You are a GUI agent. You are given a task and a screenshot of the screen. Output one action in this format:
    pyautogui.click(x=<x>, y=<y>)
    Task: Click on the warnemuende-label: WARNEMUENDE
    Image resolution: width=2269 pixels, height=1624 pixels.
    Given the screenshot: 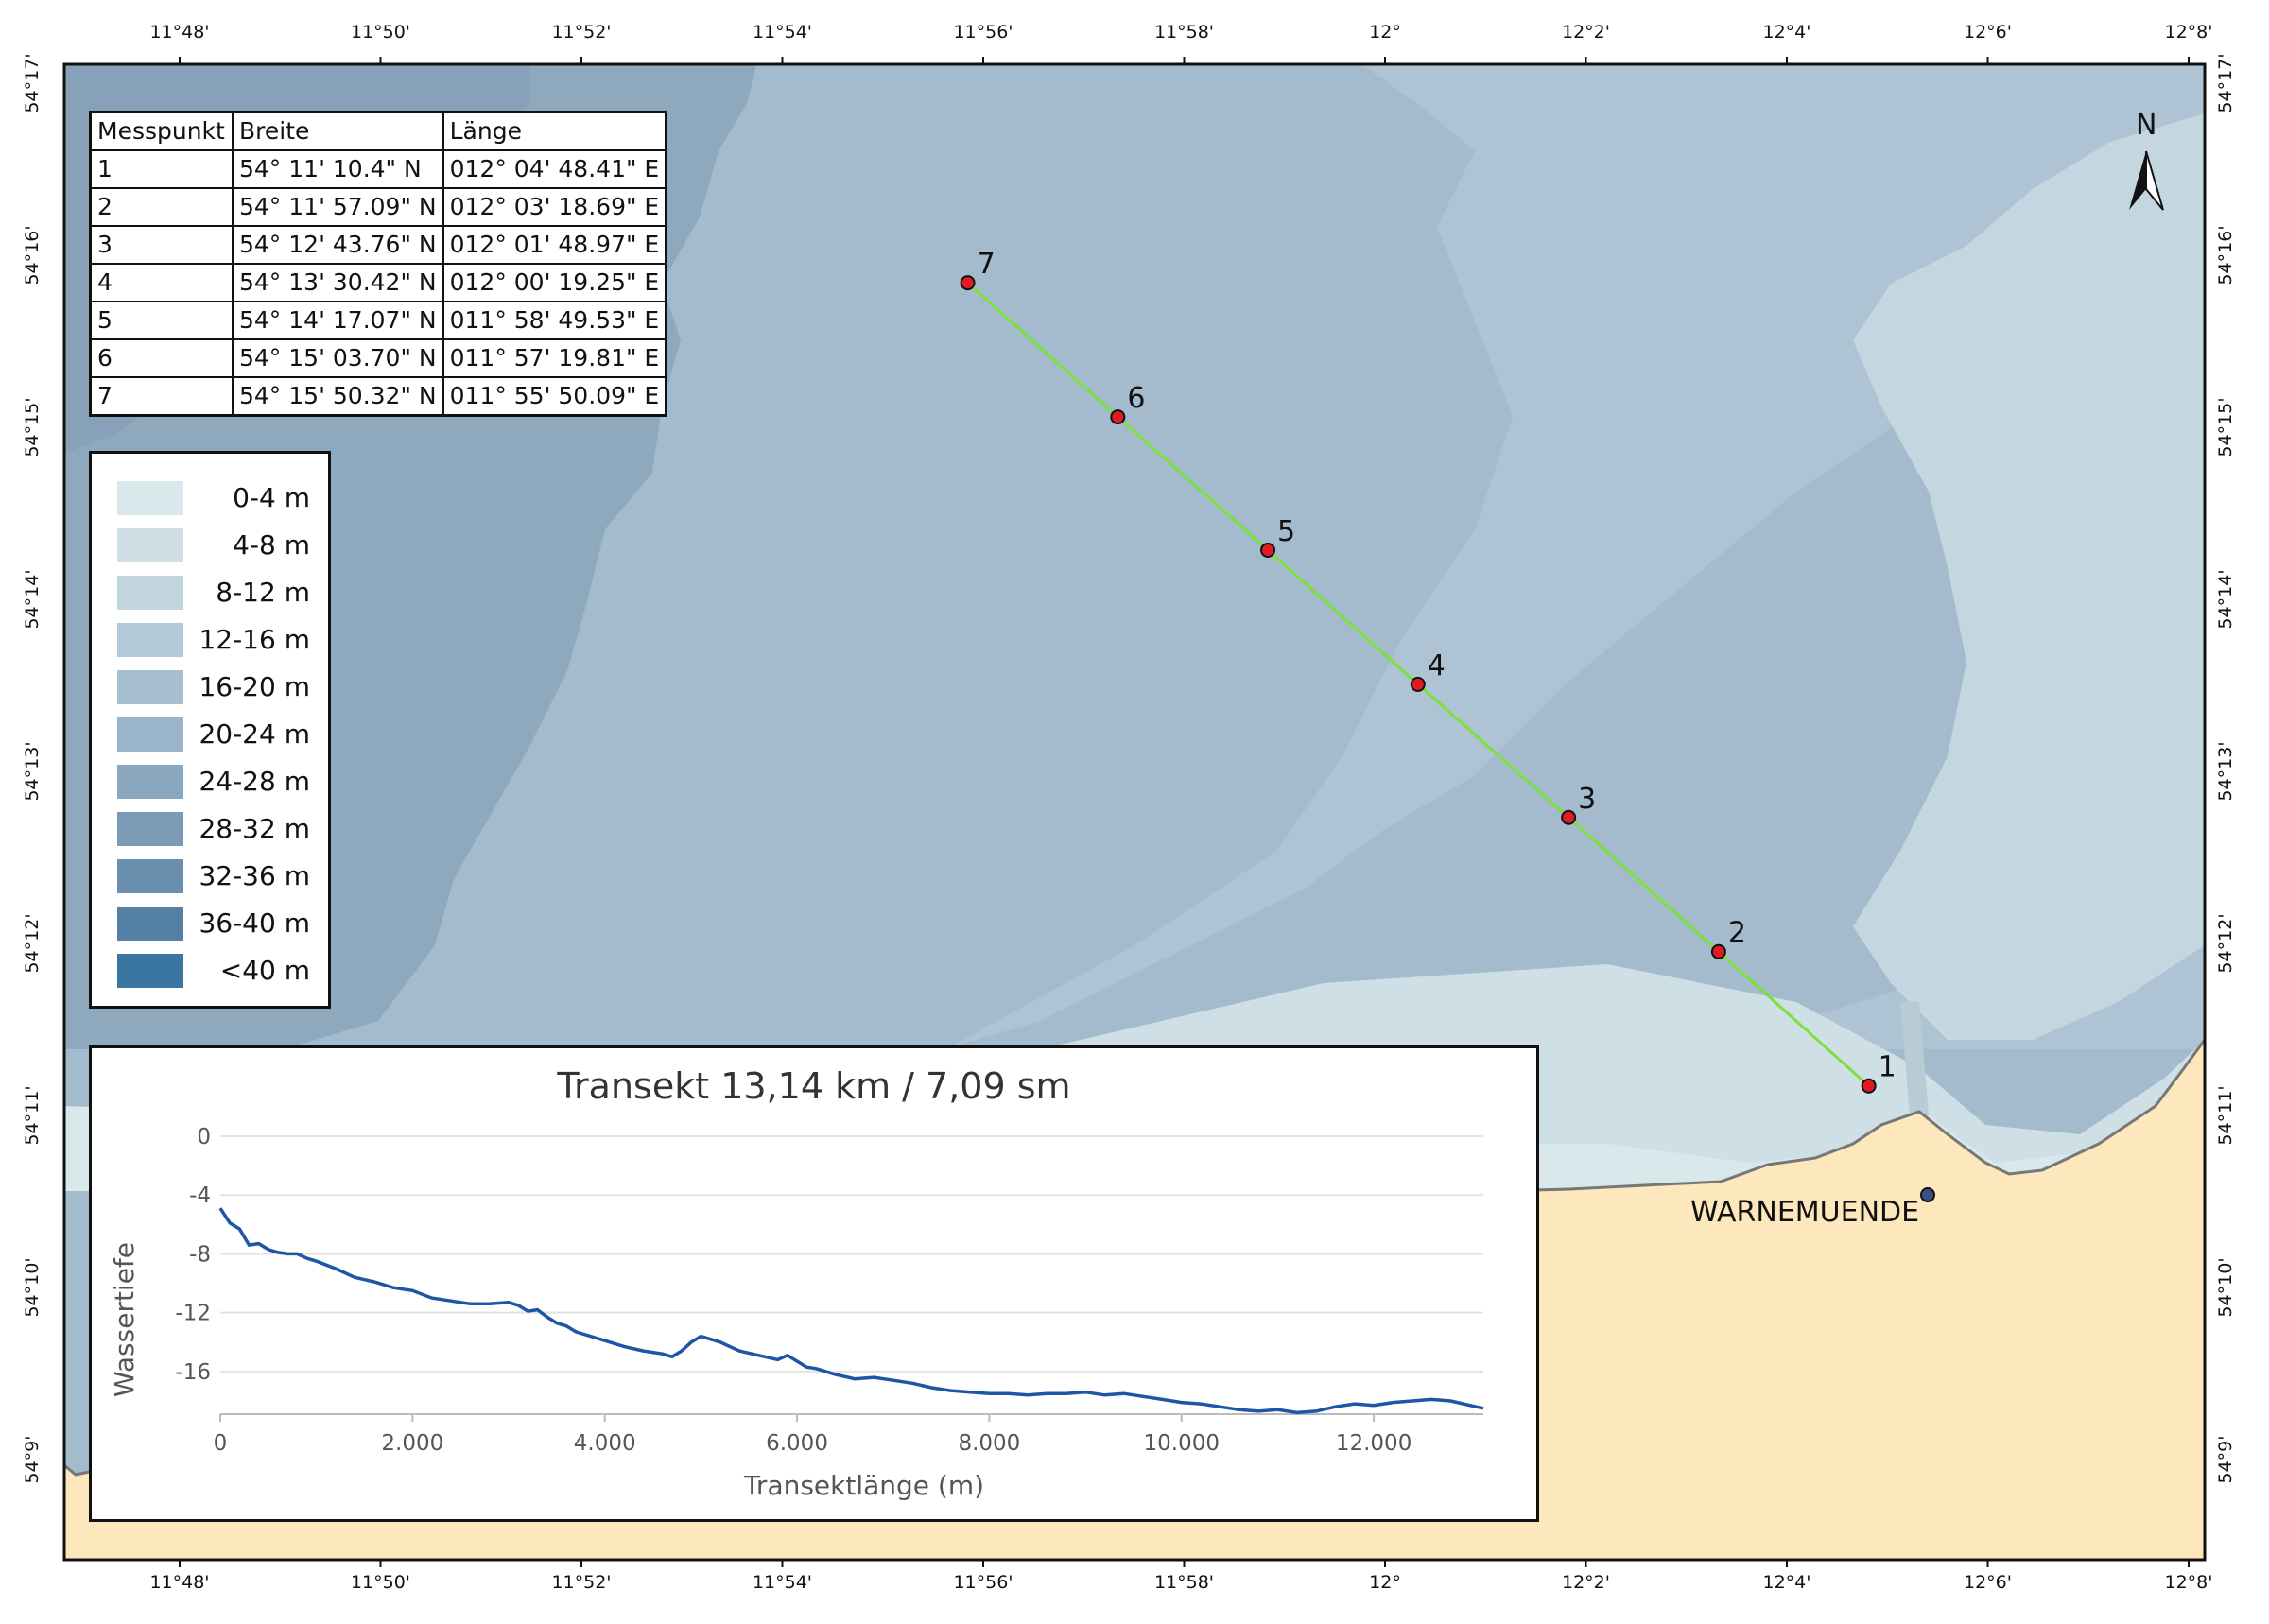 What is the action you would take?
    pyautogui.click(x=1805, y=1212)
    